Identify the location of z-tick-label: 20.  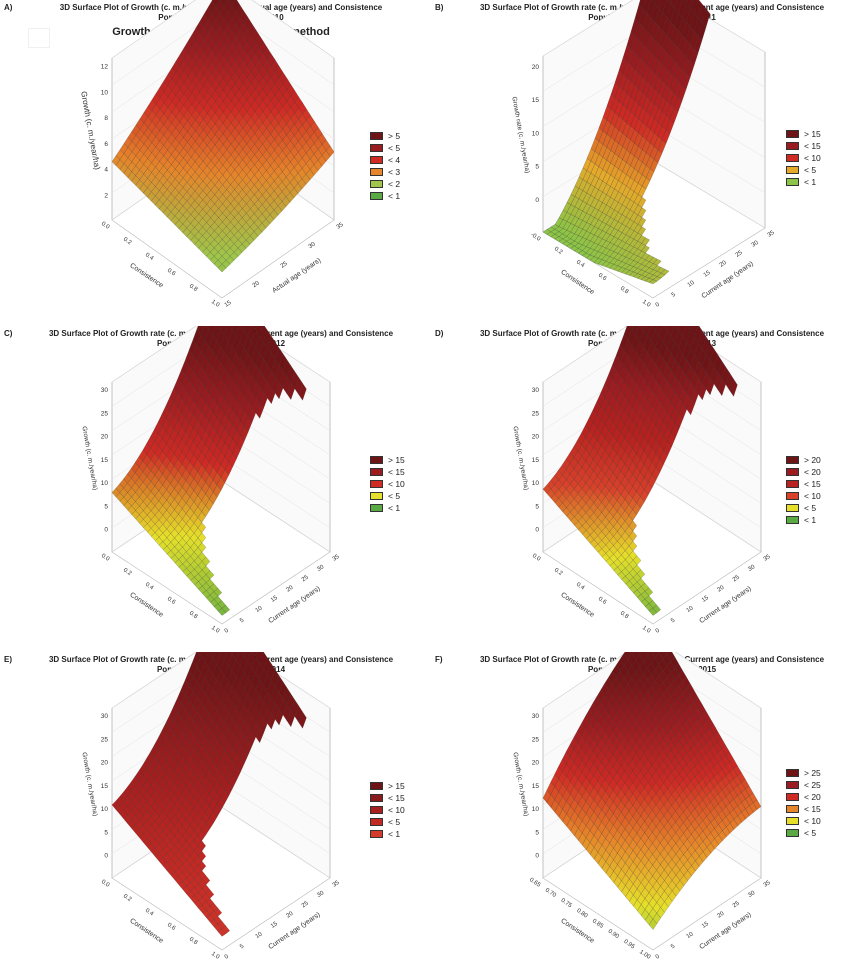
(536, 763).